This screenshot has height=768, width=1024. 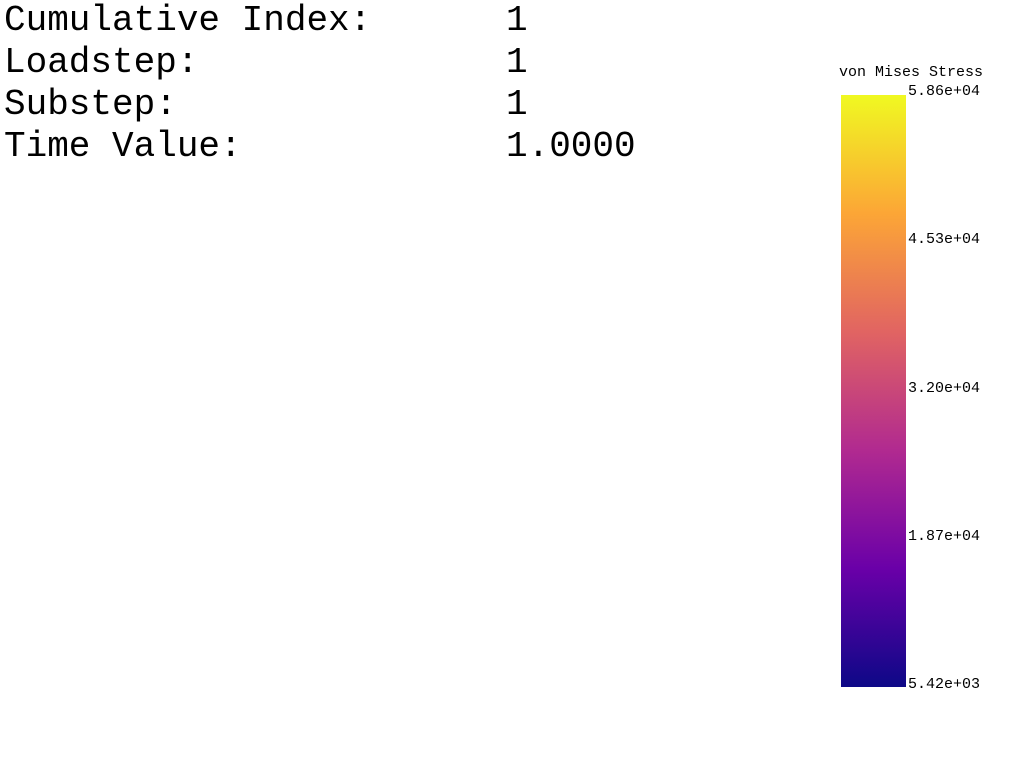 I want to click on time-value-label: Time Value:, so click(x=123, y=146).